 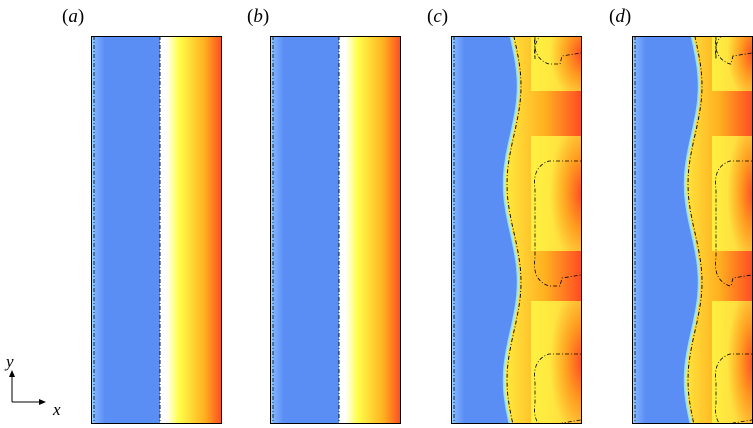 What do you see at coordinates (10, 361) in the screenshot?
I see `y-axis-label: y` at bounding box center [10, 361].